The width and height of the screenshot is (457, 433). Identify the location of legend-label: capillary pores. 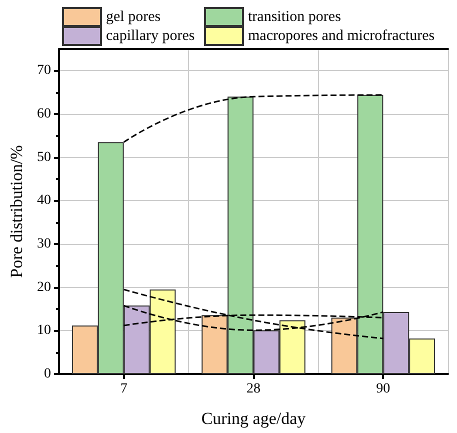
(150, 36).